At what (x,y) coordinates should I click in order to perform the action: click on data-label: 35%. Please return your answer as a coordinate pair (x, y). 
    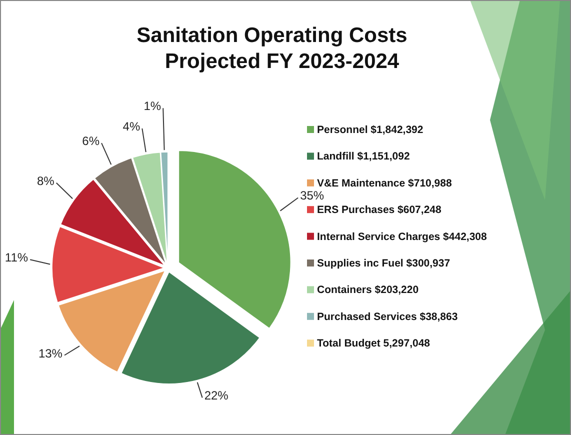
    Looking at the image, I should click on (312, 195).